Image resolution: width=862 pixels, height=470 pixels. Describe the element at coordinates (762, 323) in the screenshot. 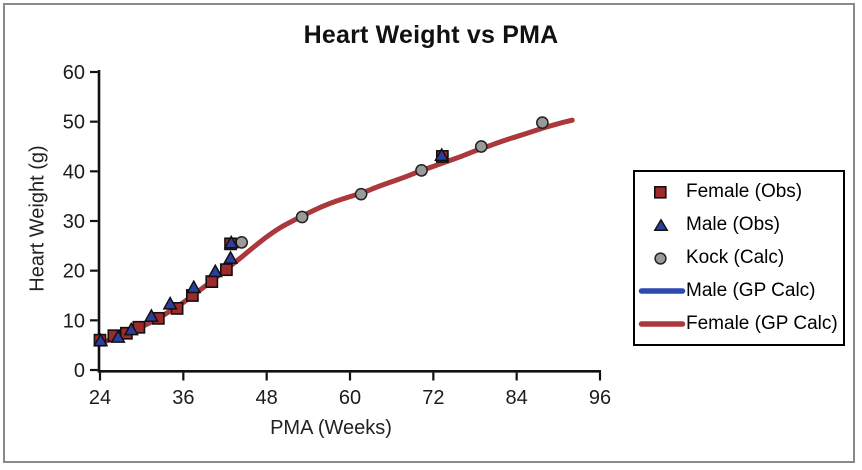

I see `legend-label: Female (GP Calc)` at that location.